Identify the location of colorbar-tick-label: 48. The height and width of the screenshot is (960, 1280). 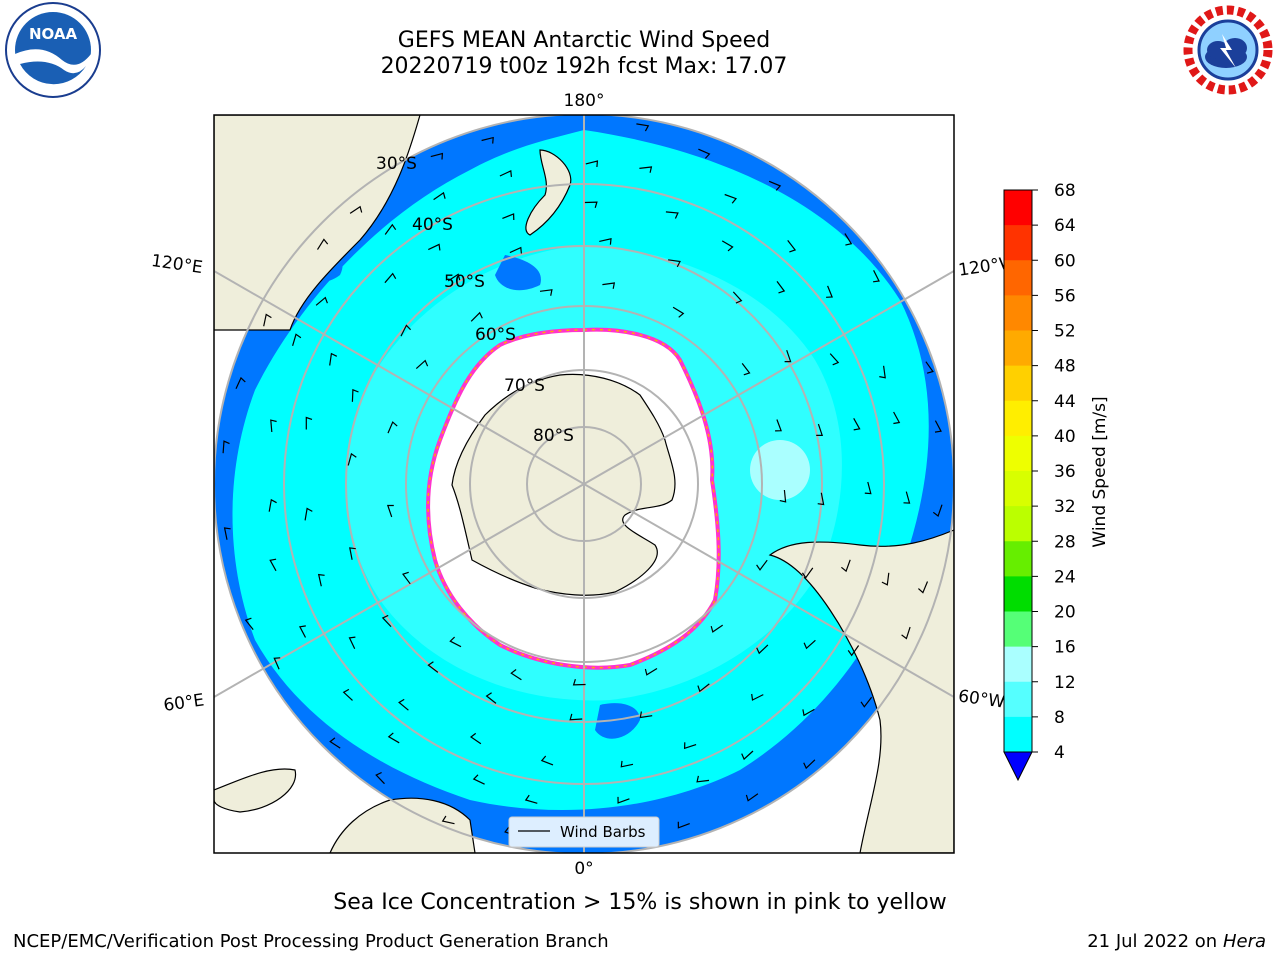
(1065, 367).